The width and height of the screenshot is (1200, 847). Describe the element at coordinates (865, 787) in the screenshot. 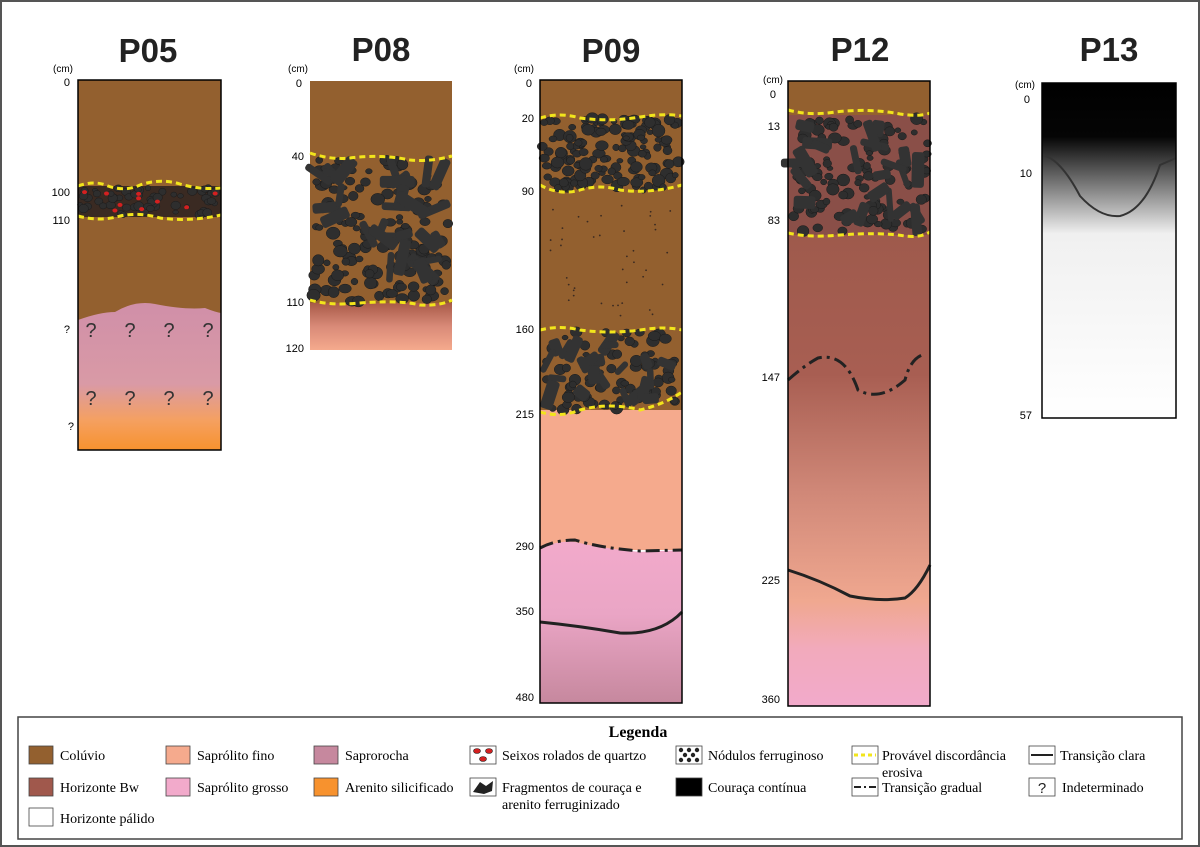

I see `legend-swatch-transicao-gradual` at that location.